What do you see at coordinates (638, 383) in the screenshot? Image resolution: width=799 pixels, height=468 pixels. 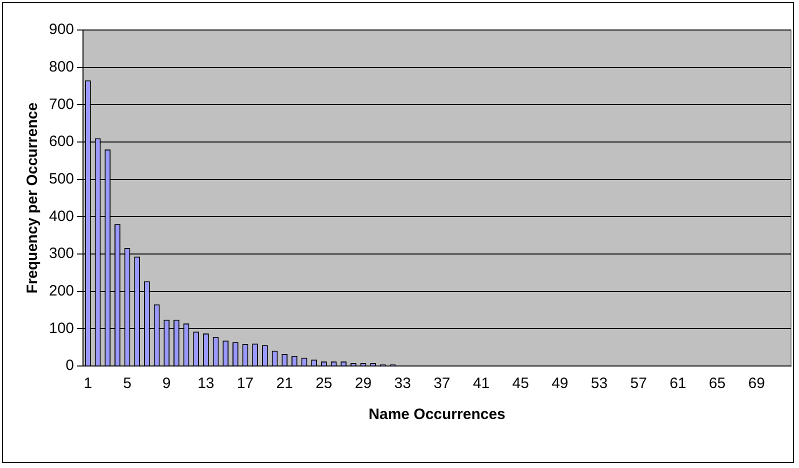 I see `x-tick-label: 57` at bounding box center [638, 383].